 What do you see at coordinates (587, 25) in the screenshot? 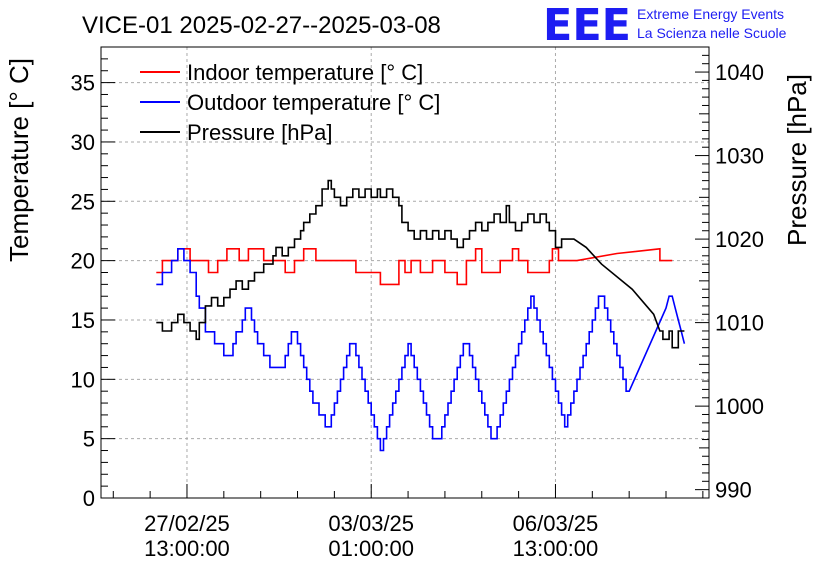
I see `logo-mark: EEE` at bounding box center [587, 25].